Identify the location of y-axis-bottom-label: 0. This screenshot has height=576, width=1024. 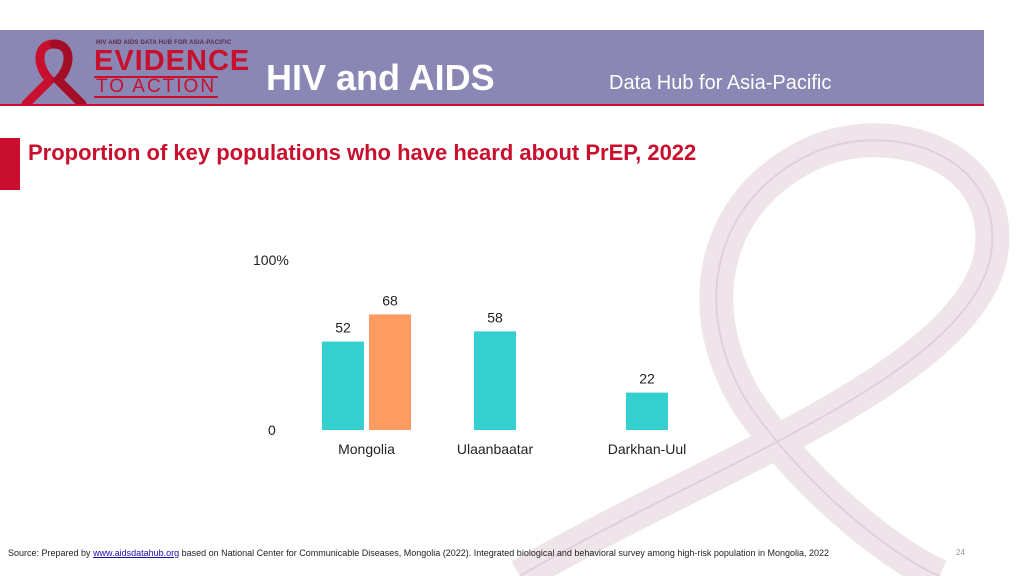
(272, 430).